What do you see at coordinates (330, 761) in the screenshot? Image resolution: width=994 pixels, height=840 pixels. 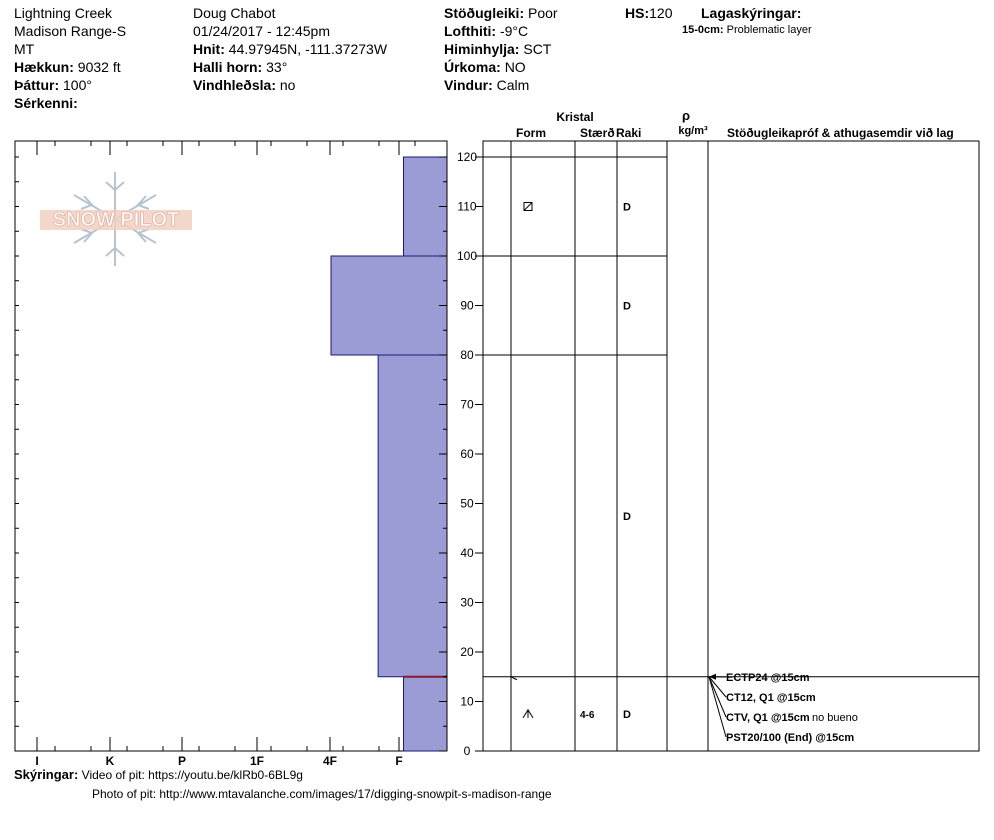 I see `hardness-tick-label: 4F` at bounding box center [330, 761].